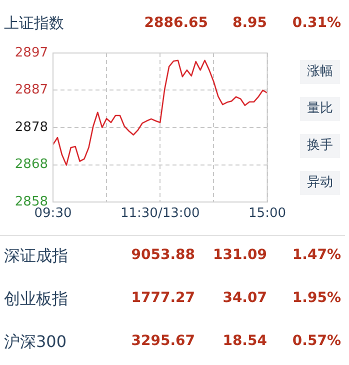 Image resolution: width=349 pixels, height=365 pixels. I want to click on text: 8.95, so click(249, 23).